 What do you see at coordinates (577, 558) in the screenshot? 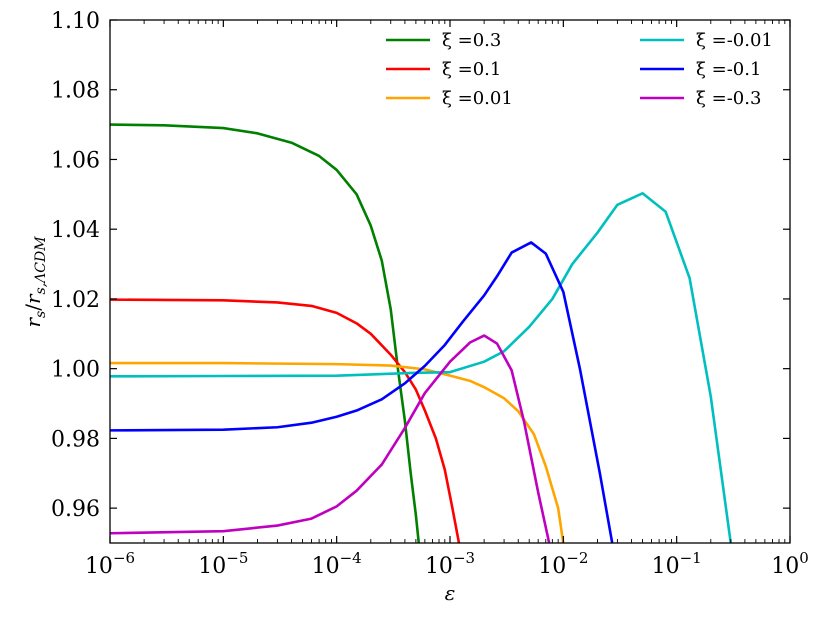
I see `x-tick-exponent: −2` at bounding box center [577, 558].